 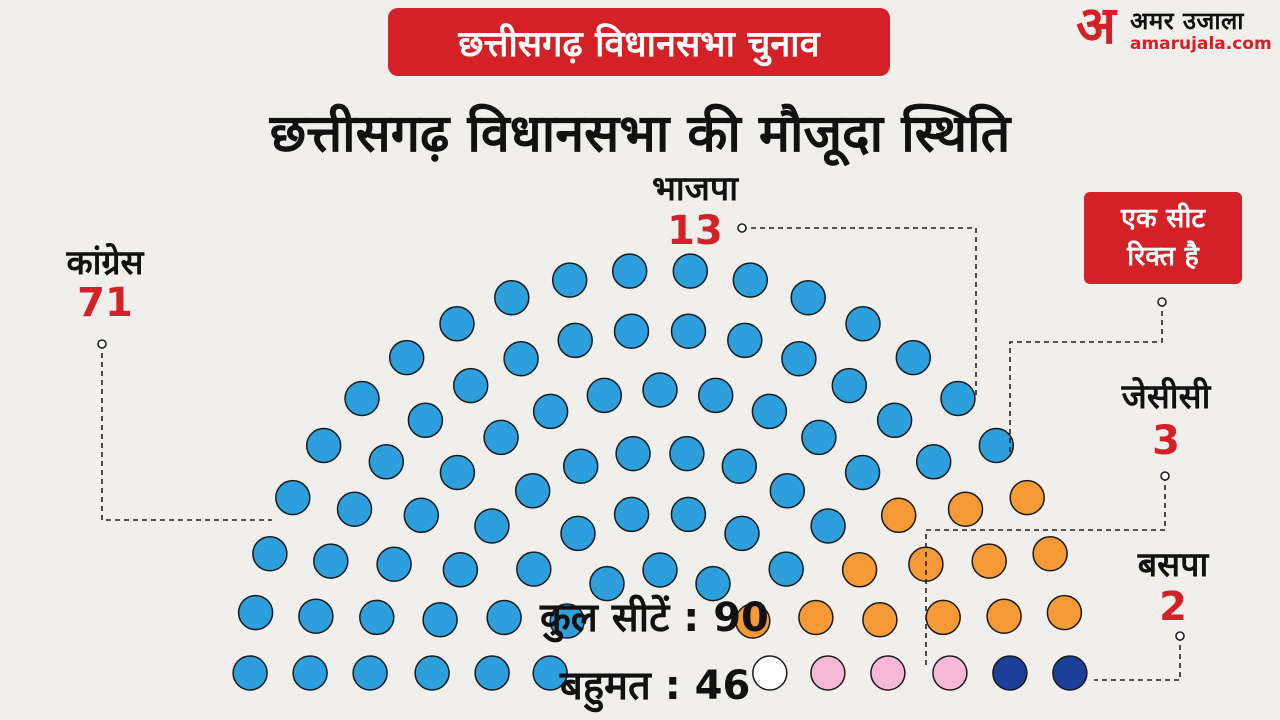 What do you see at coordinates (1096, 28) in the screenshot?
I see `logo-mark: अ` at bounding box center [1096, 28].